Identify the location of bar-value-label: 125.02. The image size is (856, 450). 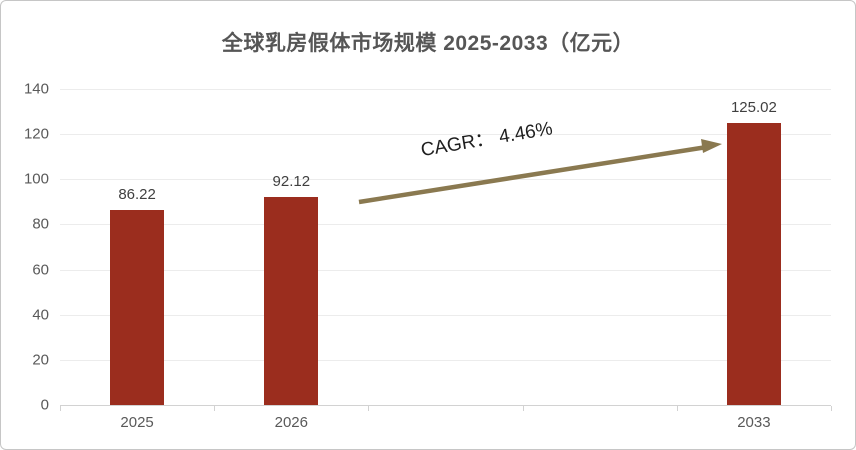
(753, 107).